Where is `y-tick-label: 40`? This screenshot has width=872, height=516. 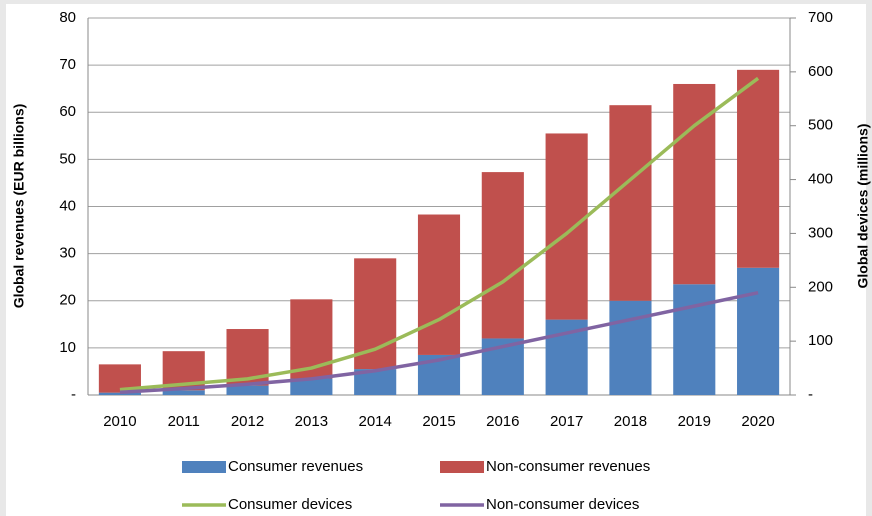
y-tick-label: 40 is located at coordinates (67, 205).